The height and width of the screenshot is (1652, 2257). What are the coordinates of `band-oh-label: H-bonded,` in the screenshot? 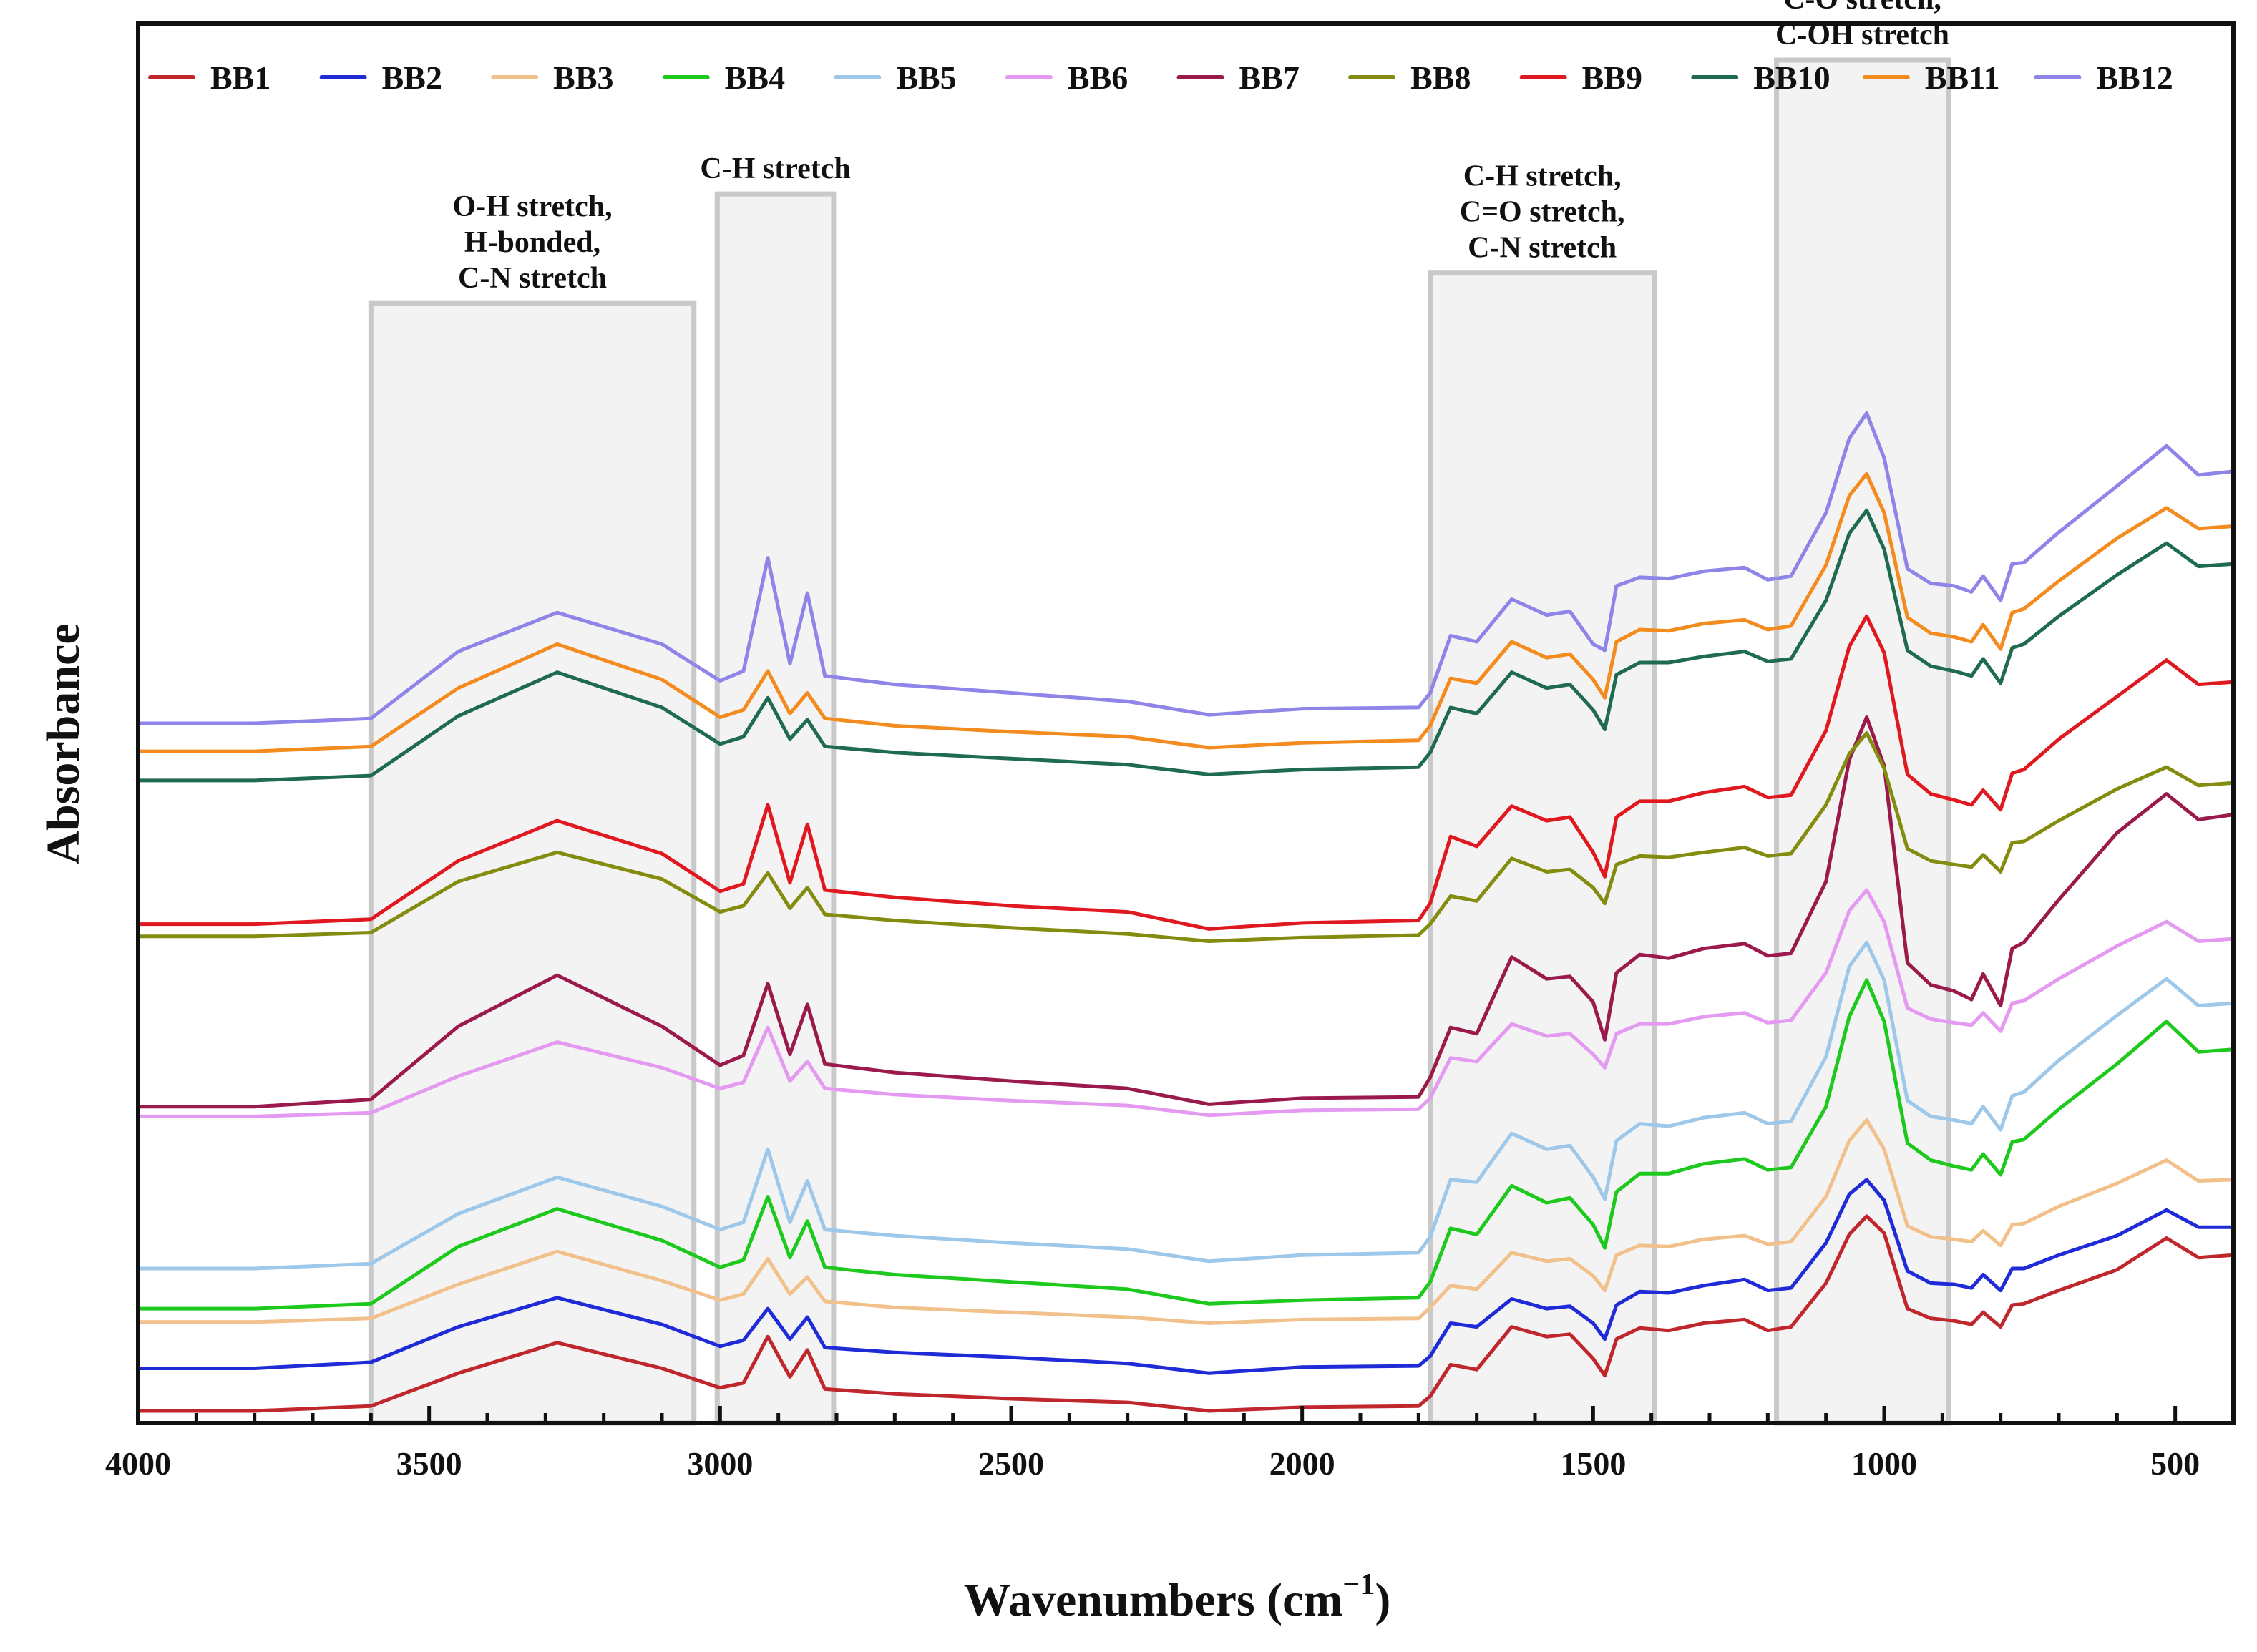 It's located at (532, 242).